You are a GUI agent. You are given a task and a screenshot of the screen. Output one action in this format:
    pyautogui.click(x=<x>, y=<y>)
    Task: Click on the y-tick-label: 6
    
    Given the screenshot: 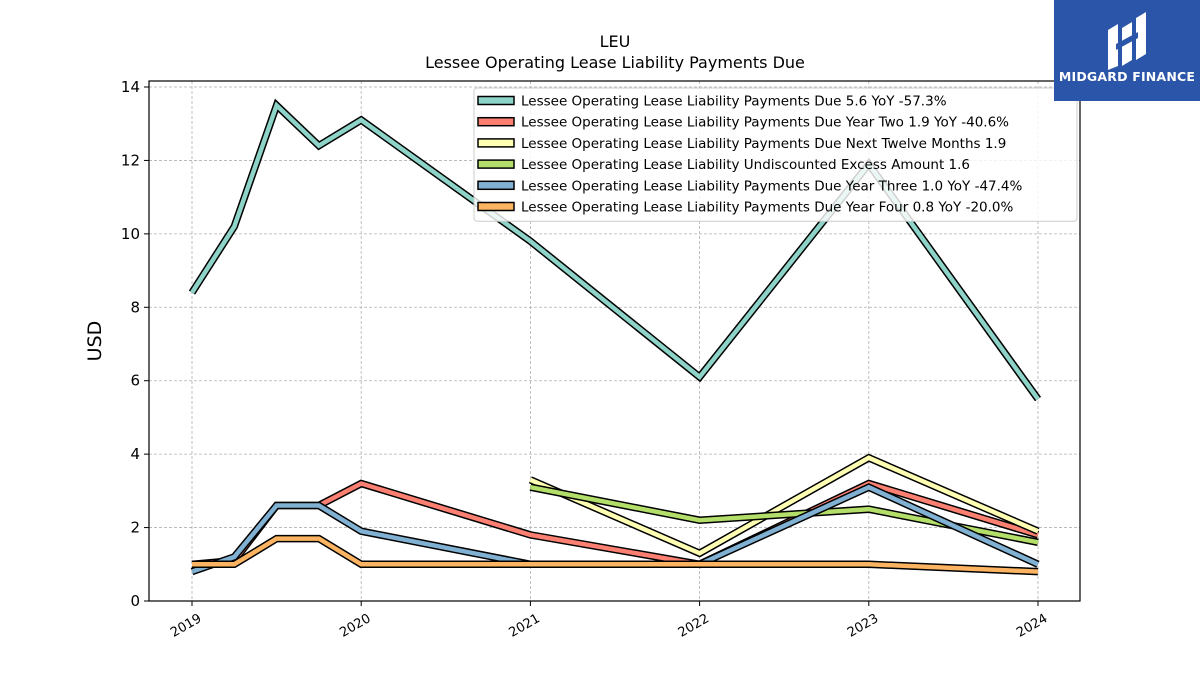 What is the action you would take?
    pyautogui.click(x=135, y=381)
    